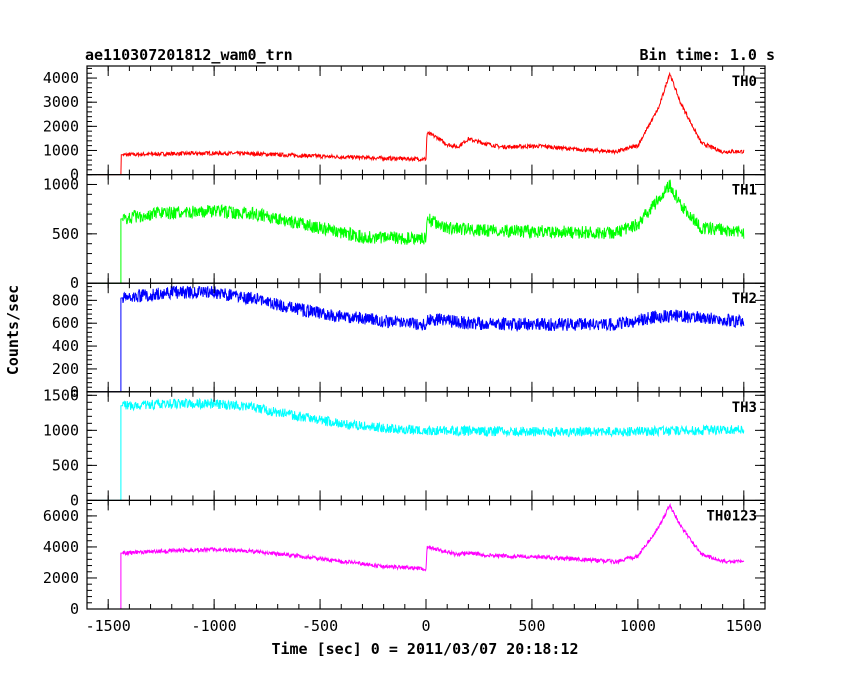 Image resolution: width=850 pixels, height=680 pixels. What do you see at coordinates (707, 55) in the screenshot?
I see `bin-time-label: Bin time: 1.0 s` at bounding box center [707, 55].